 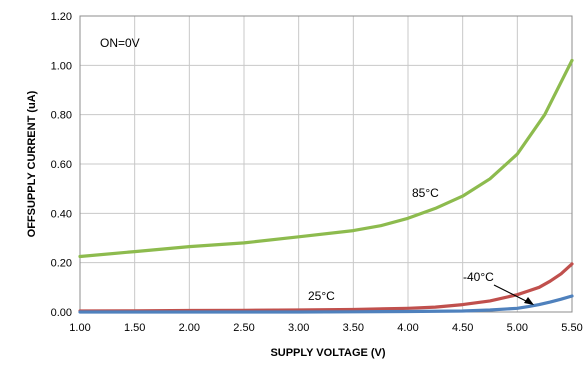 What do you see at coordinates (478, 277) in the screenshot?
I see `series-label-m40c: -40°C` at bounding box center [478, 277].